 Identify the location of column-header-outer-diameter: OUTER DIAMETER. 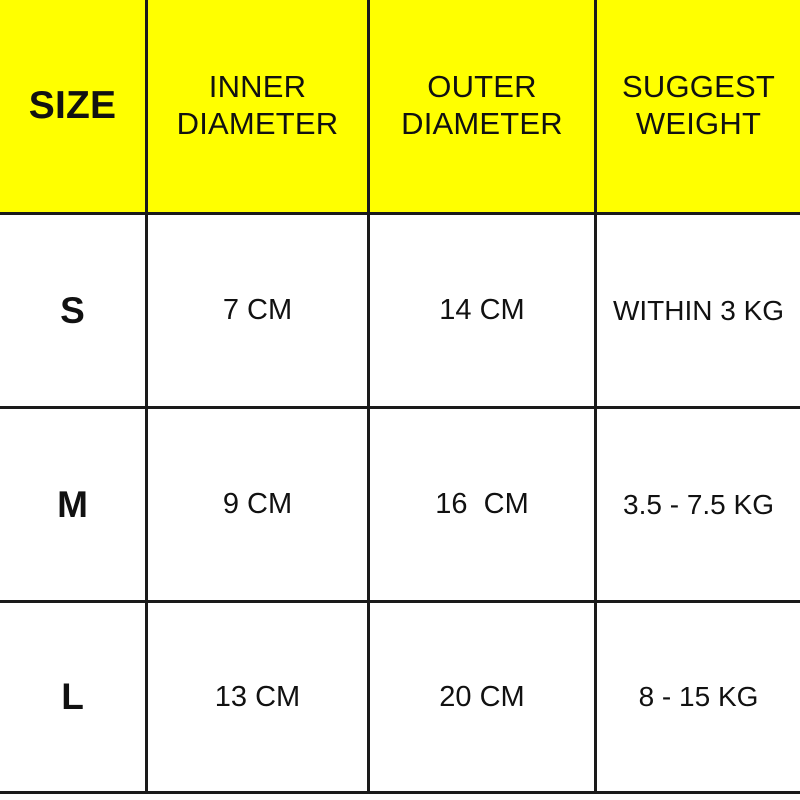
(480, 106).